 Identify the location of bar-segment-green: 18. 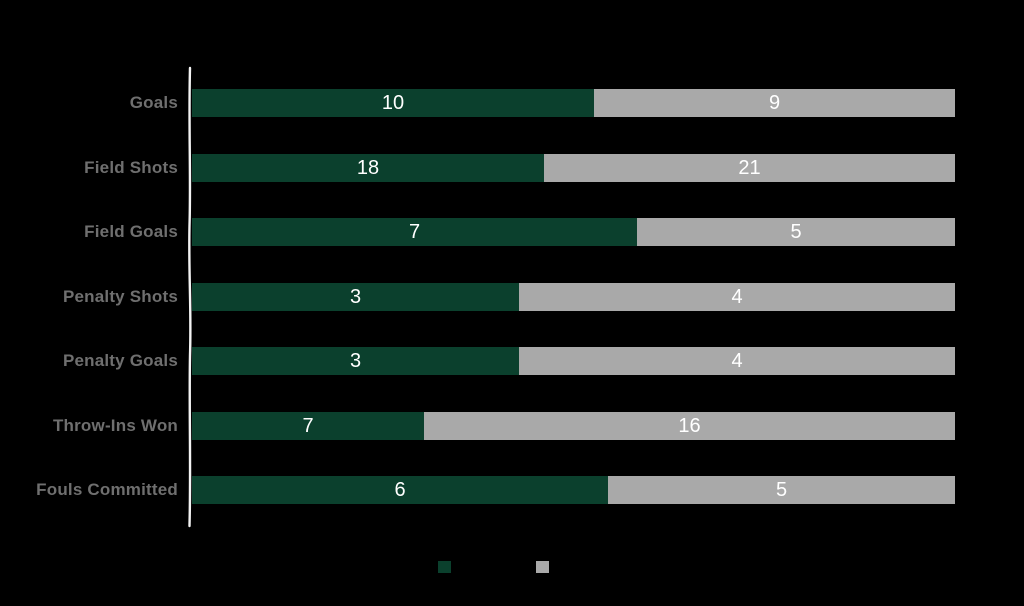
(368, 168).